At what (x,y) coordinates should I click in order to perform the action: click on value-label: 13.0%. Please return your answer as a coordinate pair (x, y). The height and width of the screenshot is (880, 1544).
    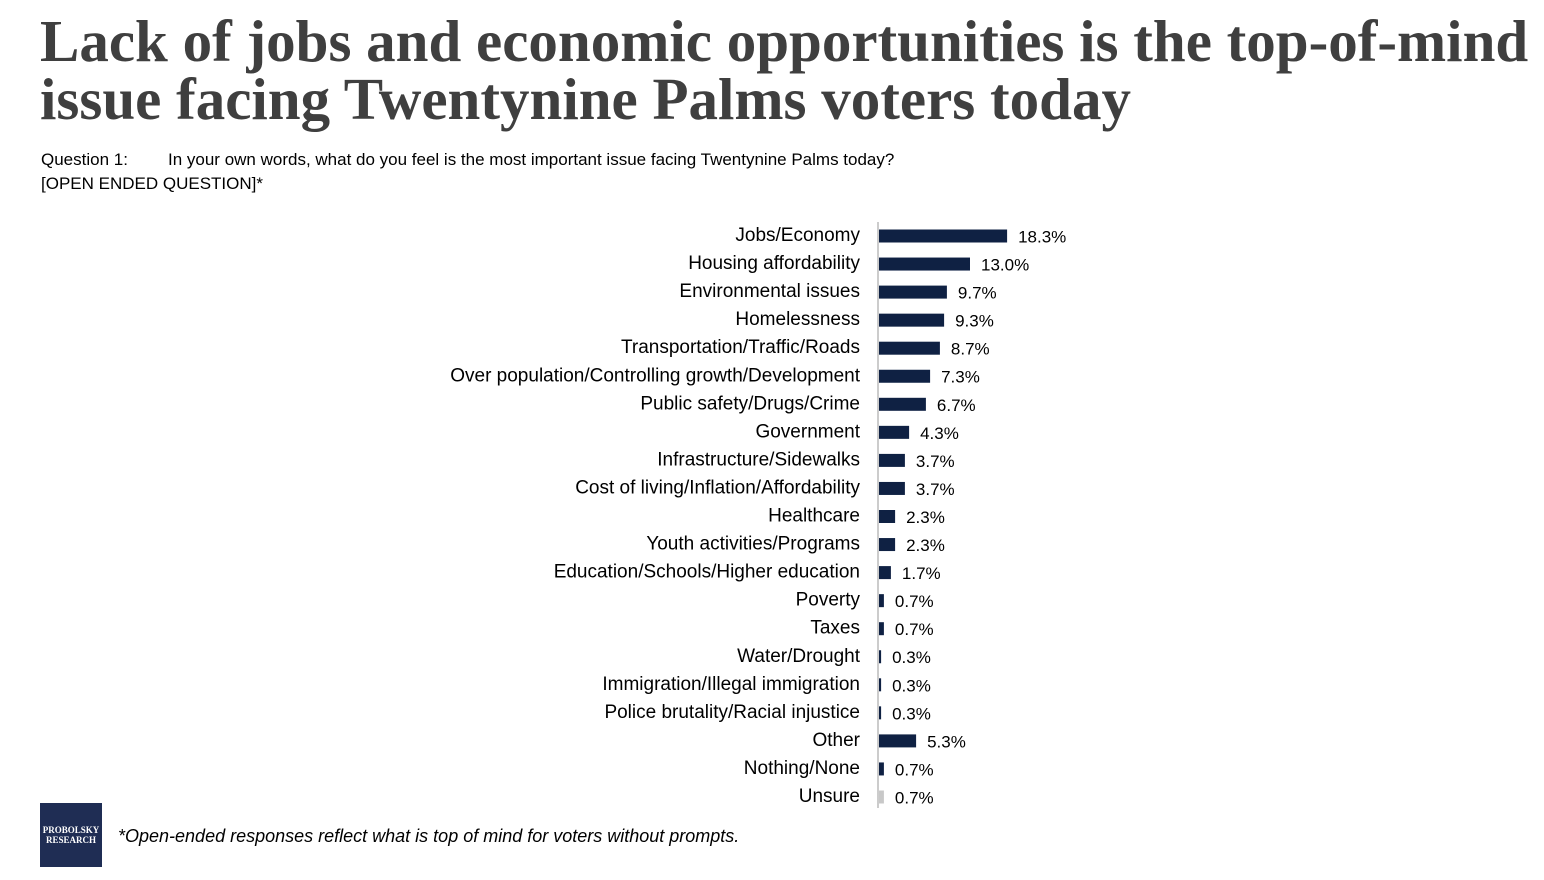
    Looking at the image, I should click on (1005, 265).